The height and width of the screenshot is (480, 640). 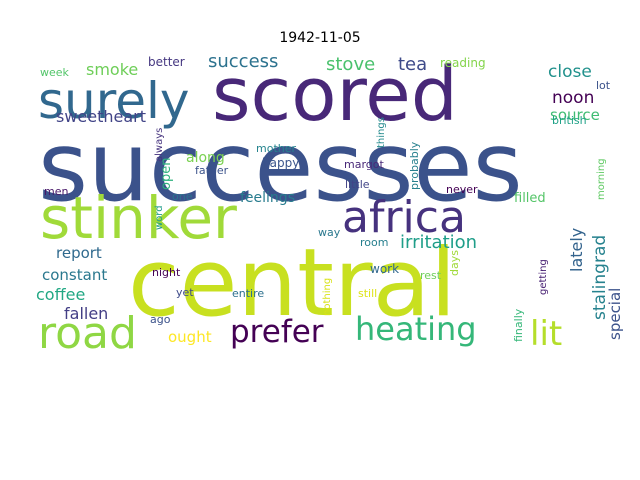 What do you see at coordinates (74, 275) in the screenshot?
I see `word-constant: constant` at bounding box center [74, 275].